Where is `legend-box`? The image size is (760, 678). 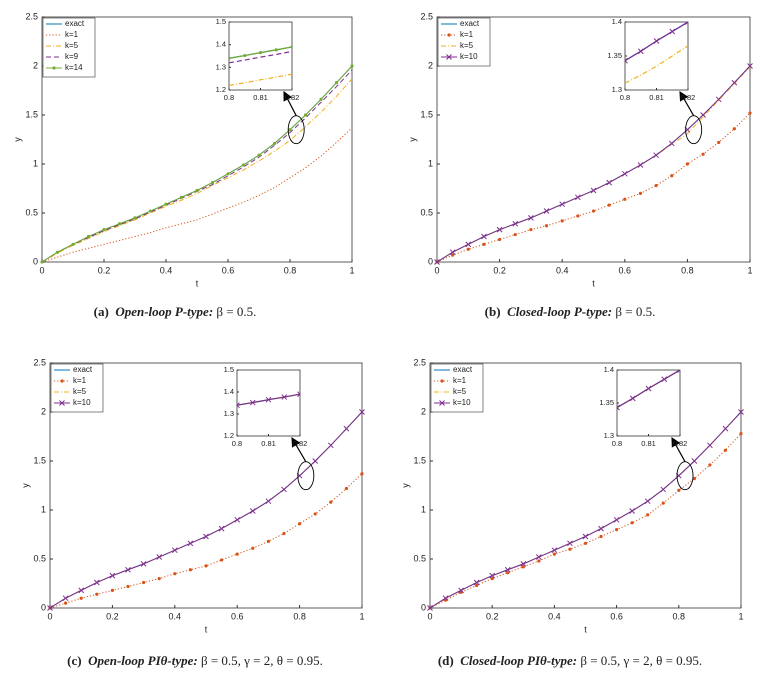
legend-box is located at coordinates (464, 42).